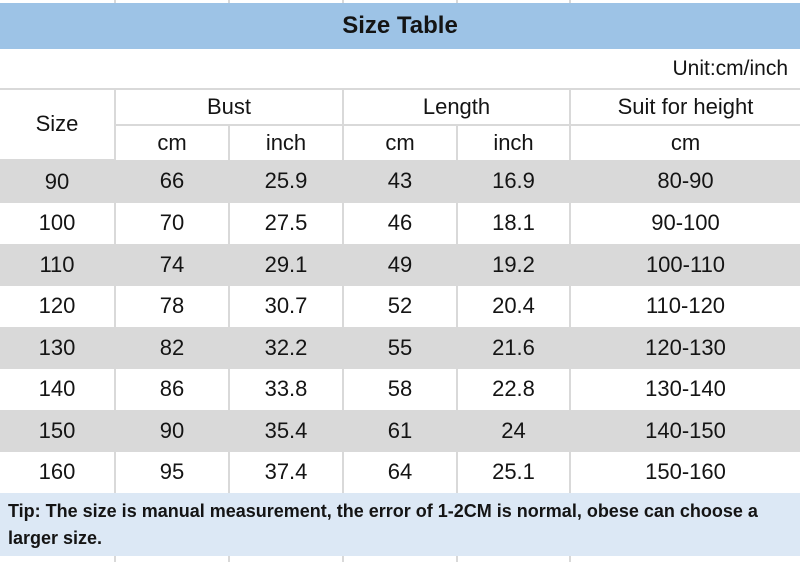 This screenshot has height=562, width=800. What do you see at coordinates (58, 306) in the screenshot?
I see `cell-size: 120` at bounding box center [58, 306].